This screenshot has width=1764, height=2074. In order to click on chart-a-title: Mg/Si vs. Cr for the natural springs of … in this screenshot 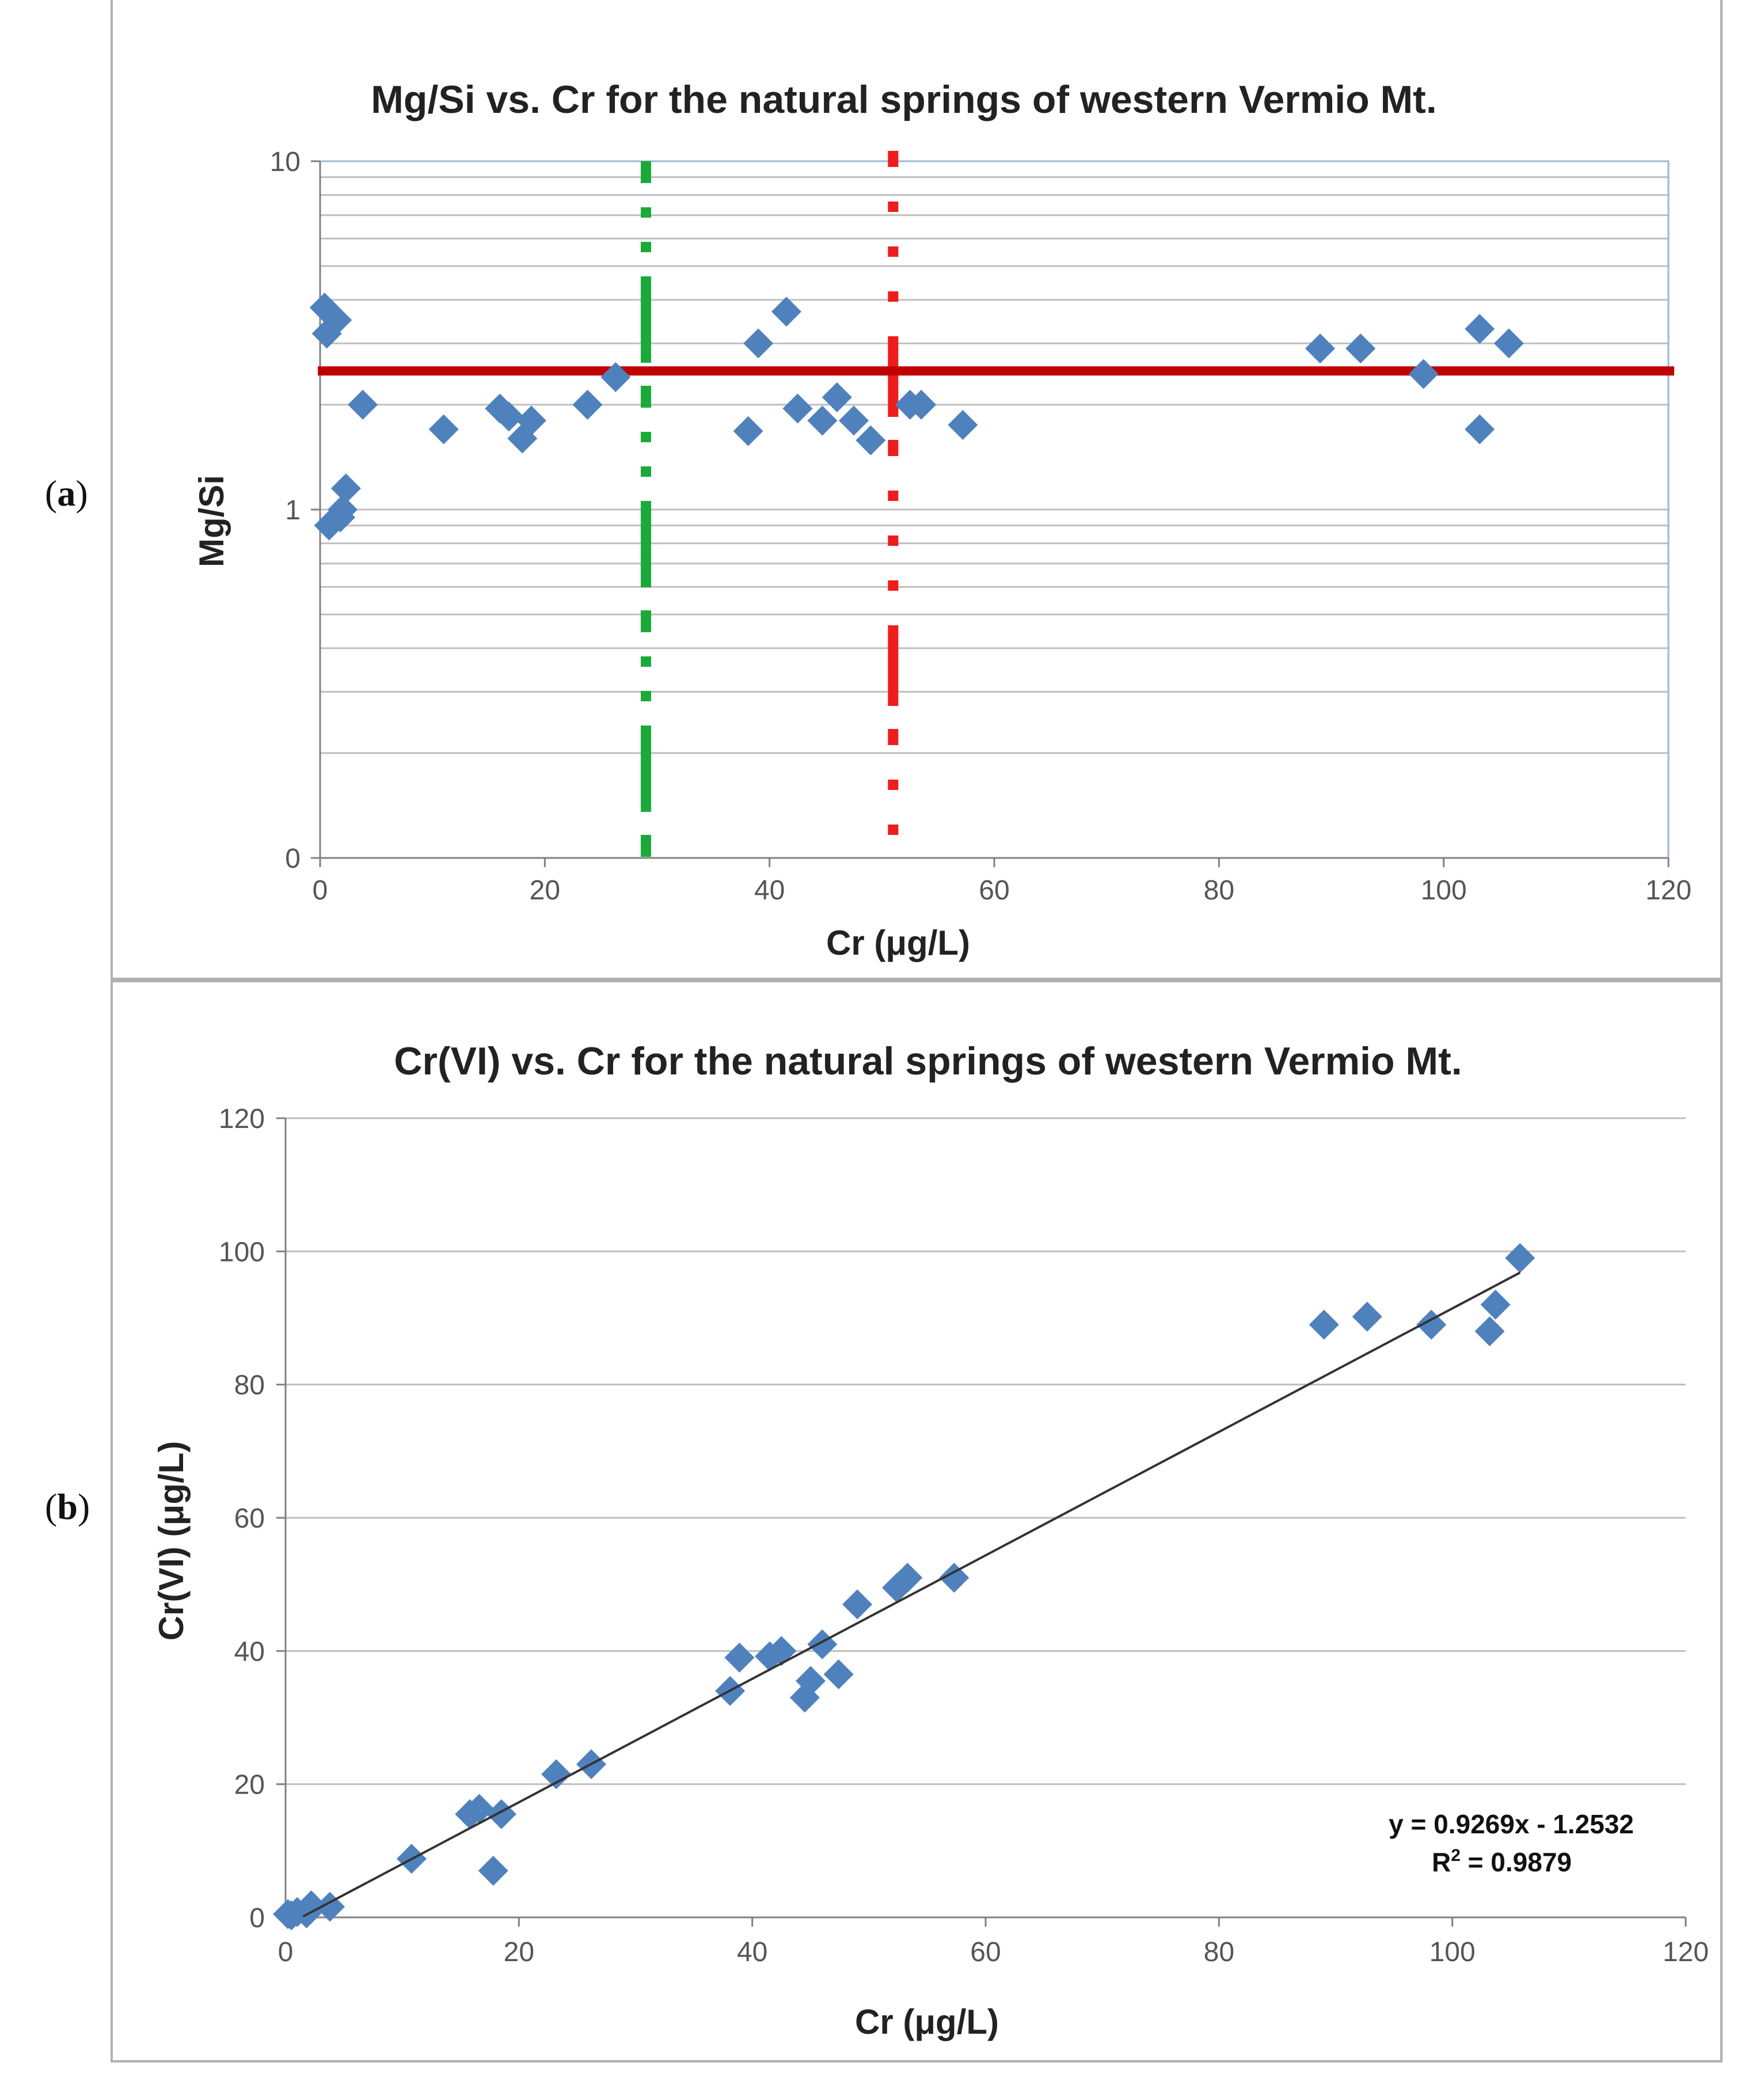, I will do `click(904, 99)`.